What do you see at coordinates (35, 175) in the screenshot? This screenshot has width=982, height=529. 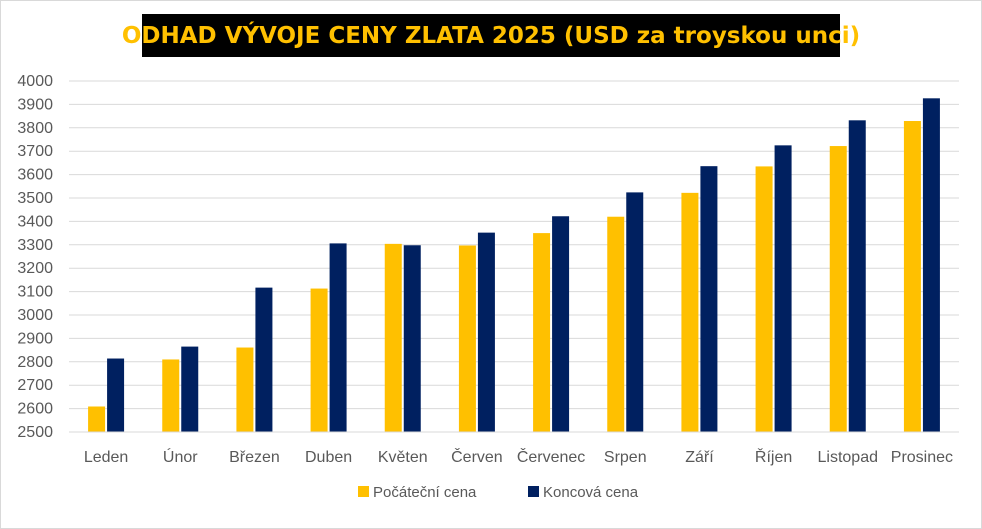 I see `y-tick-label: 3600` at bounding box center [35, 175].